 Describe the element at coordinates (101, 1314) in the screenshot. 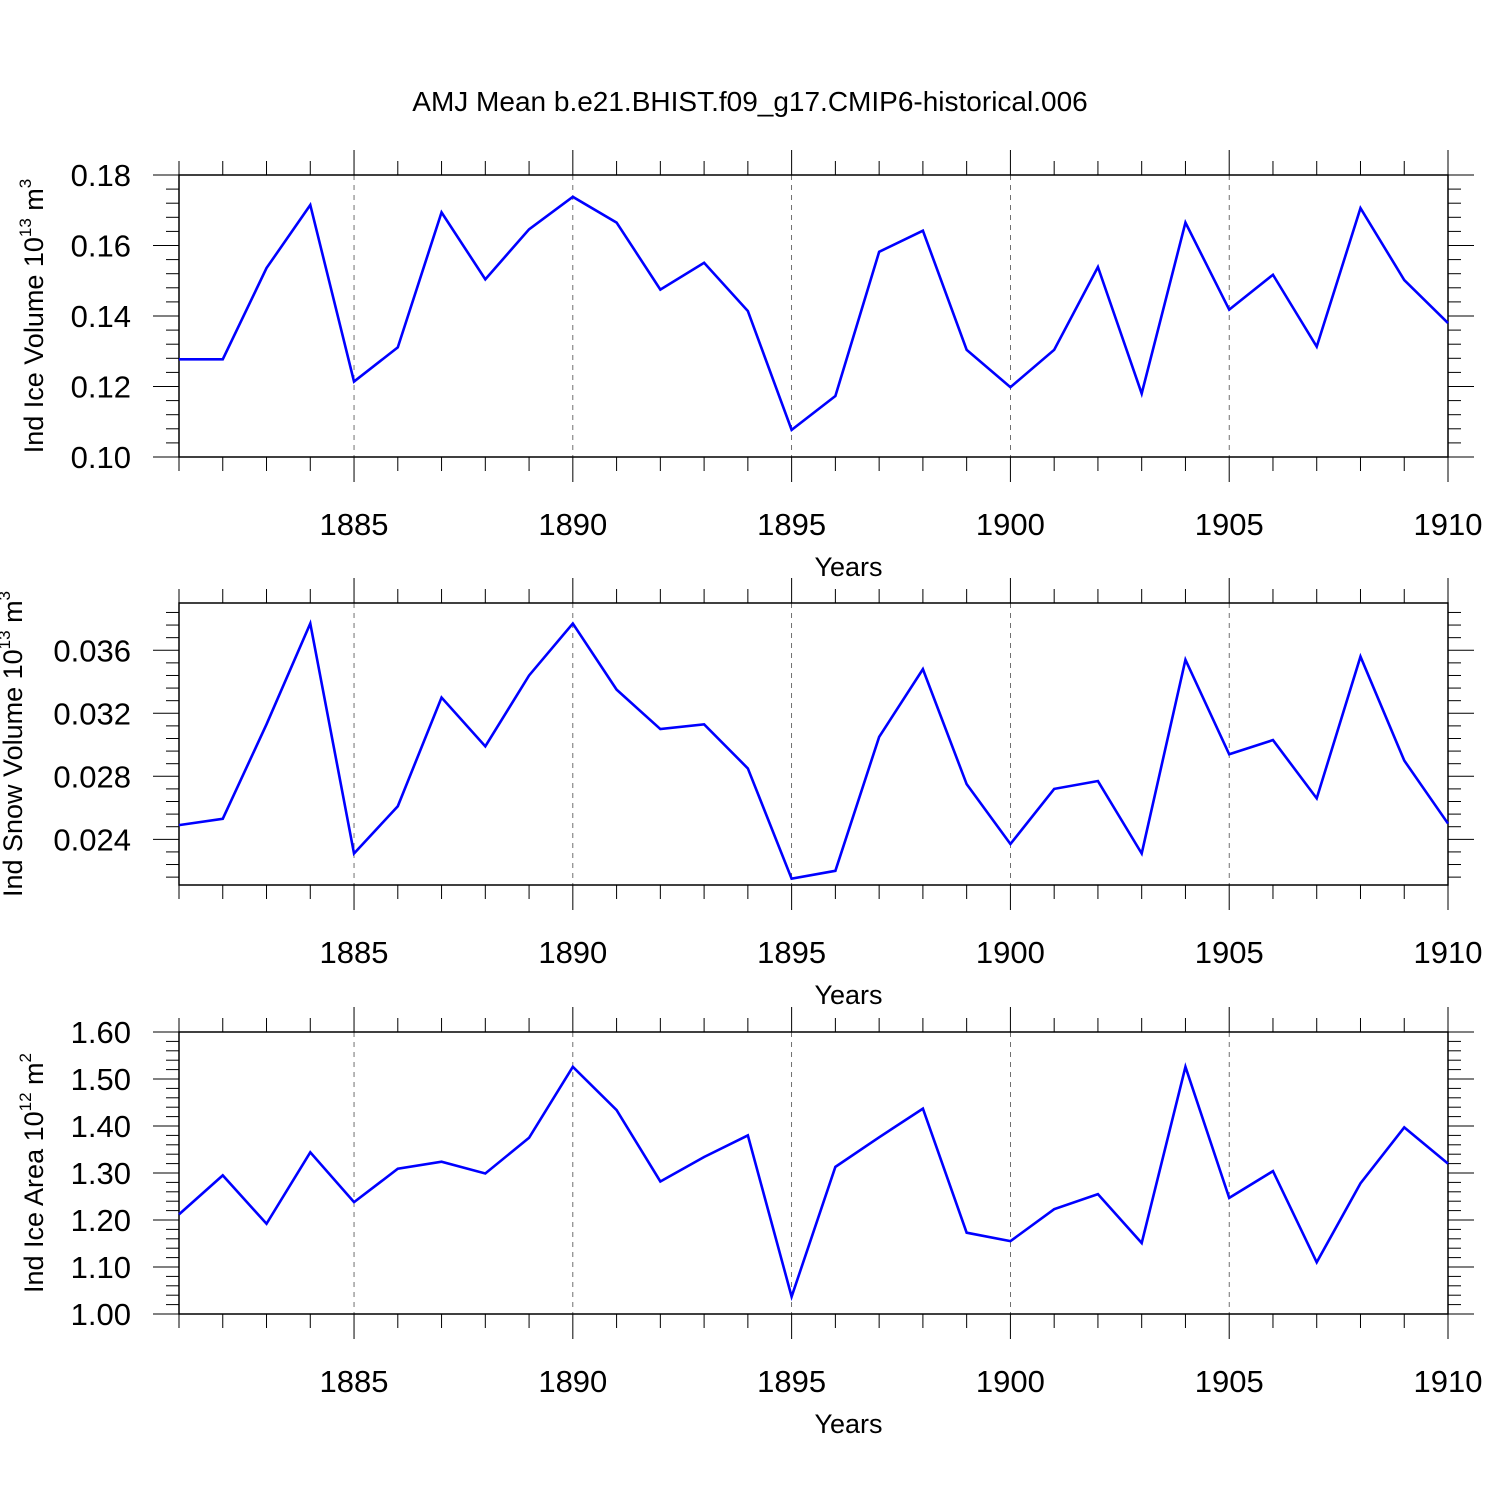

I see `y-tick-label: 1.00` at that location.